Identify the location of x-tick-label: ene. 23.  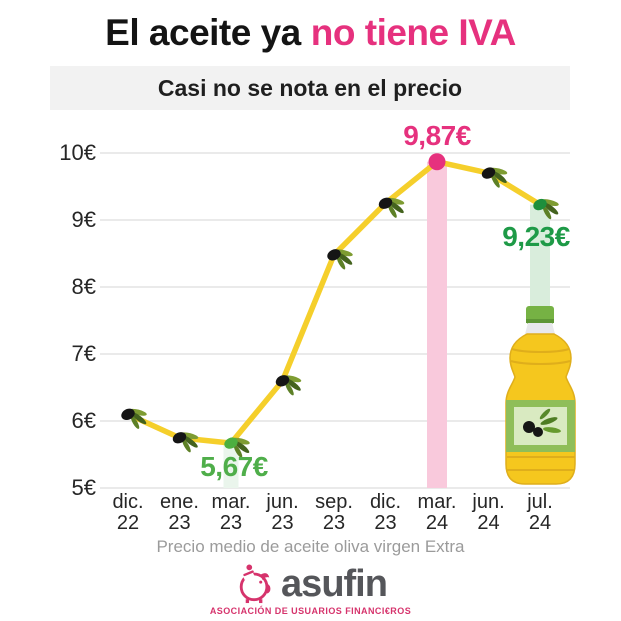
(179, 512).